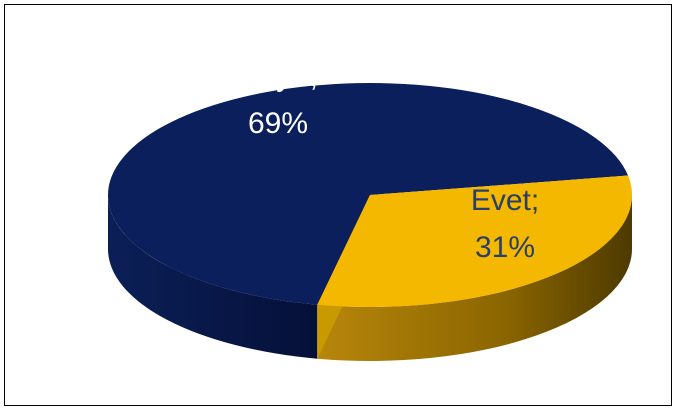 Image resolution: width=678 pixels, height=412 pixels. I want to click on slice-side-hayir, so click(213, 277).